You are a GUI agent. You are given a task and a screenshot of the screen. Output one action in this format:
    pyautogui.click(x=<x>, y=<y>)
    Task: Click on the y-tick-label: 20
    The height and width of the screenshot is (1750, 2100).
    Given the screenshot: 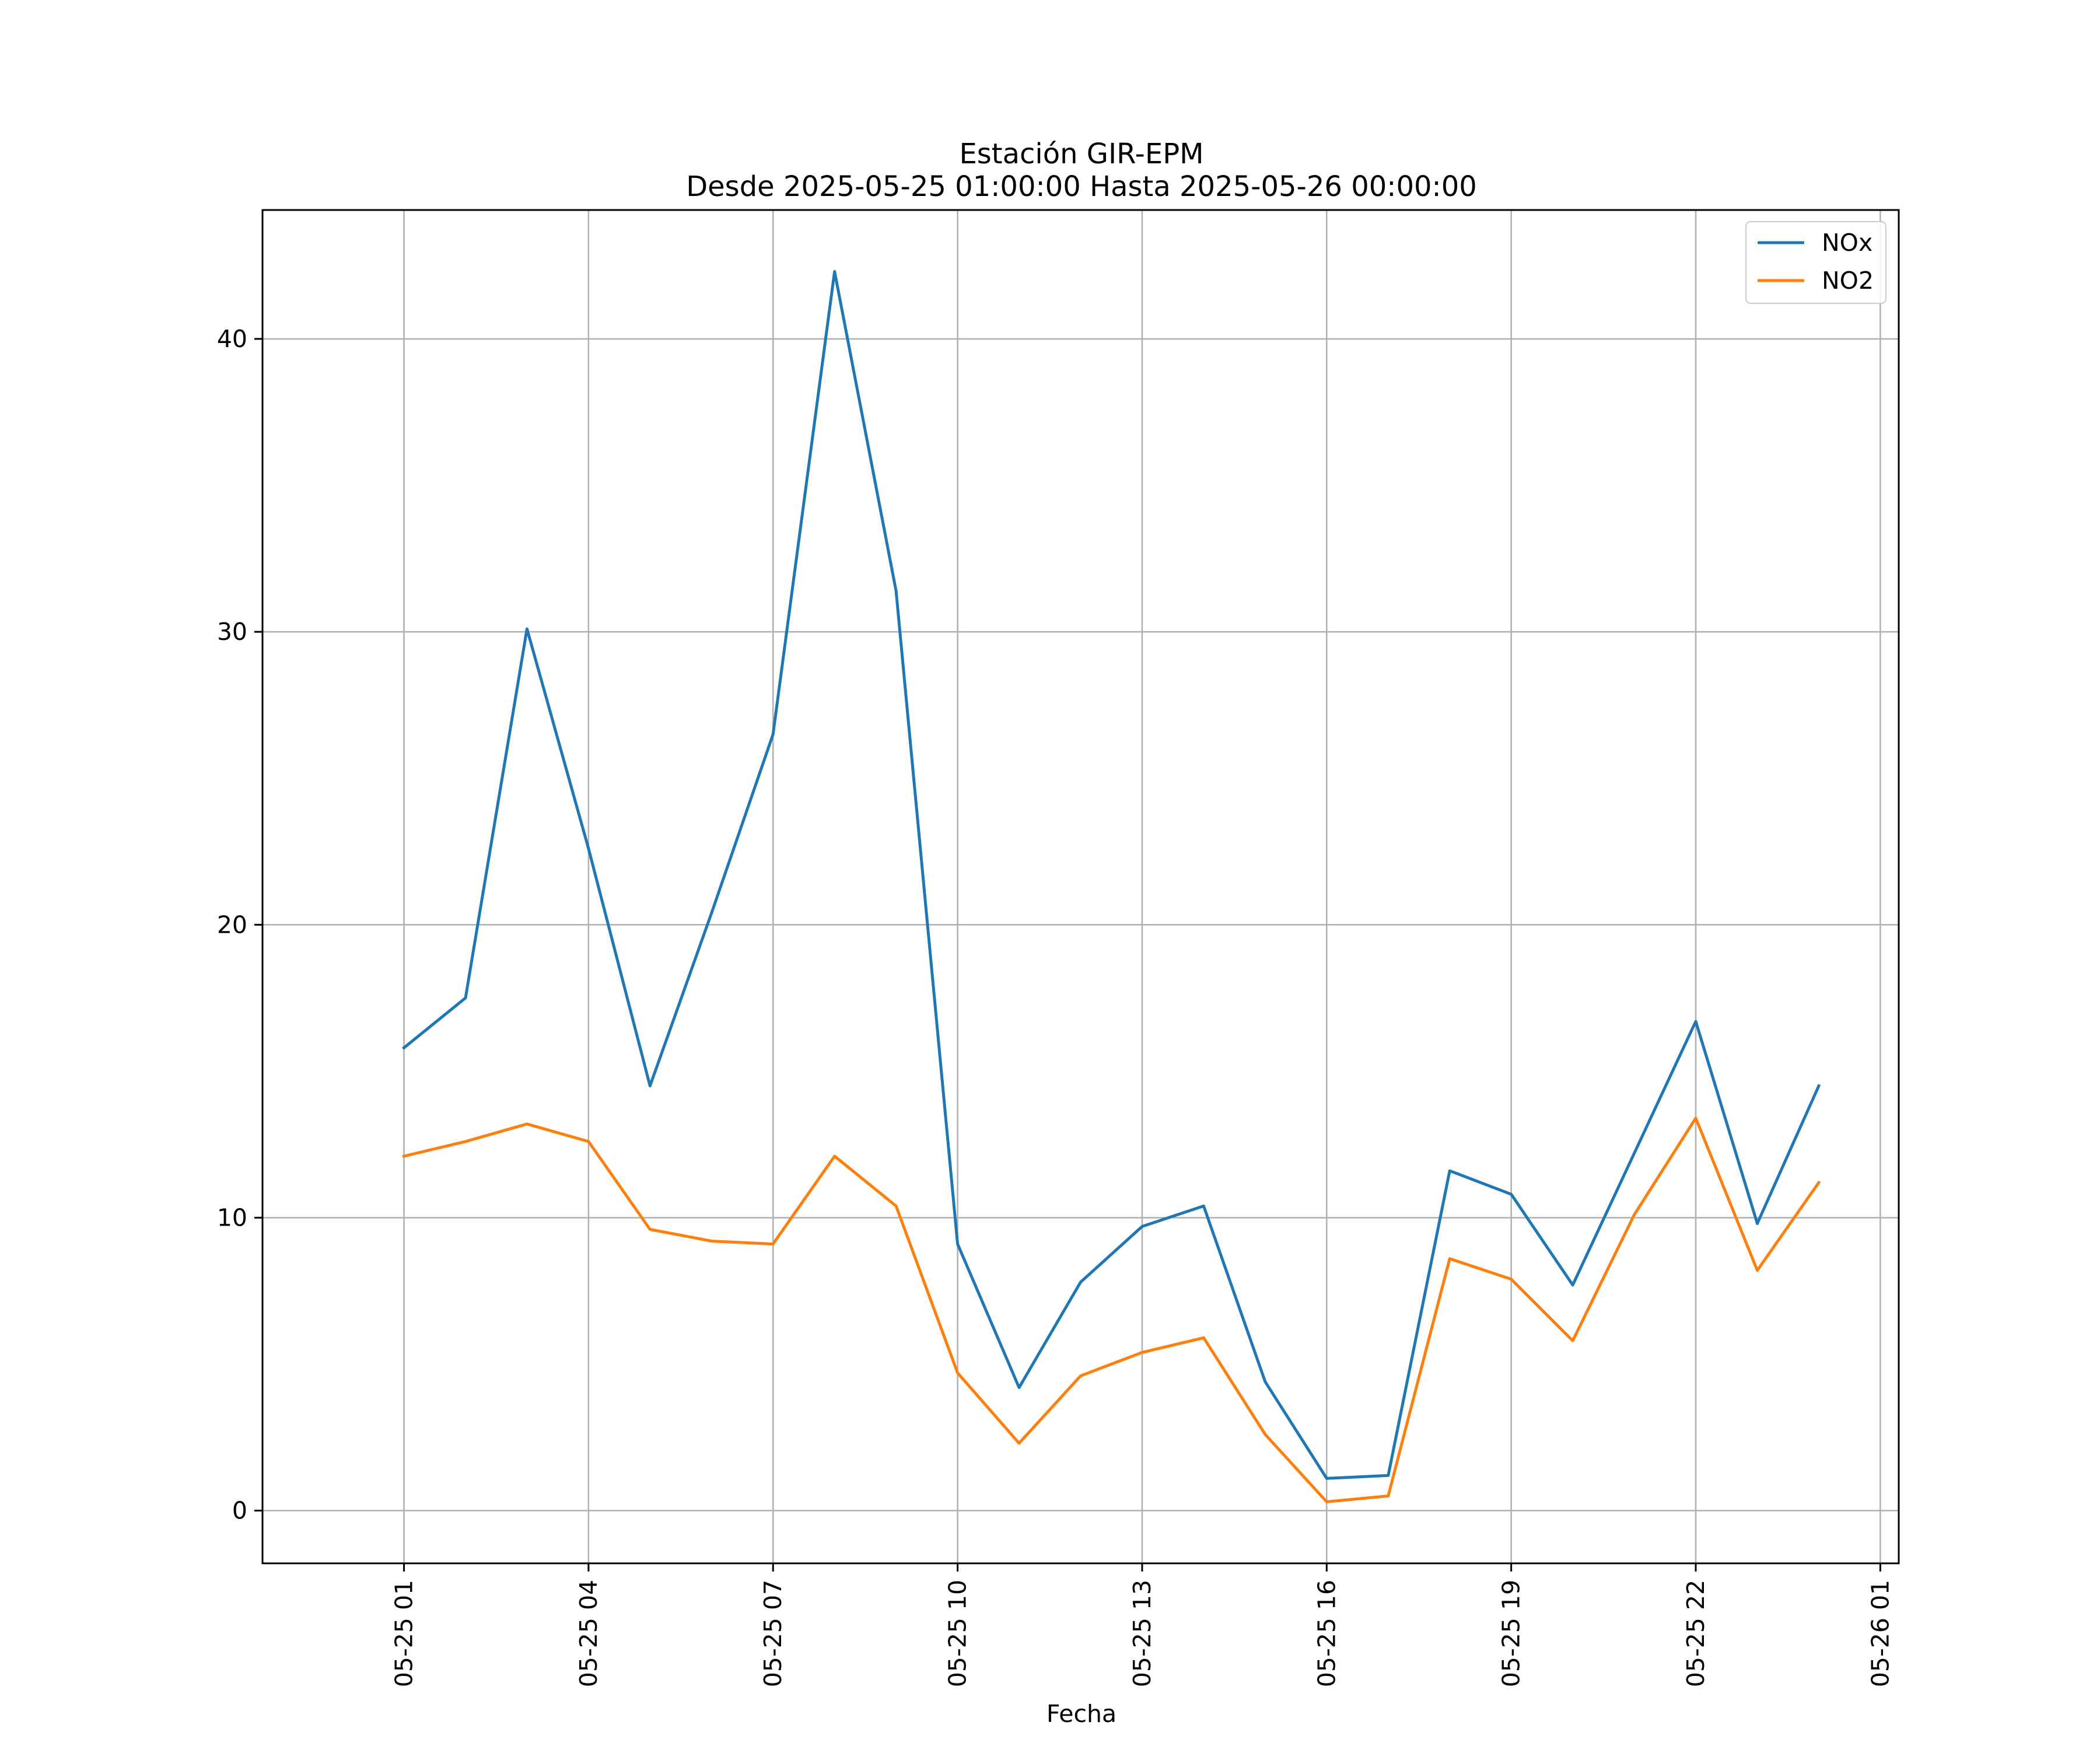 What is the action you would take?
    pyautogui.click(x=232, y=925)
    